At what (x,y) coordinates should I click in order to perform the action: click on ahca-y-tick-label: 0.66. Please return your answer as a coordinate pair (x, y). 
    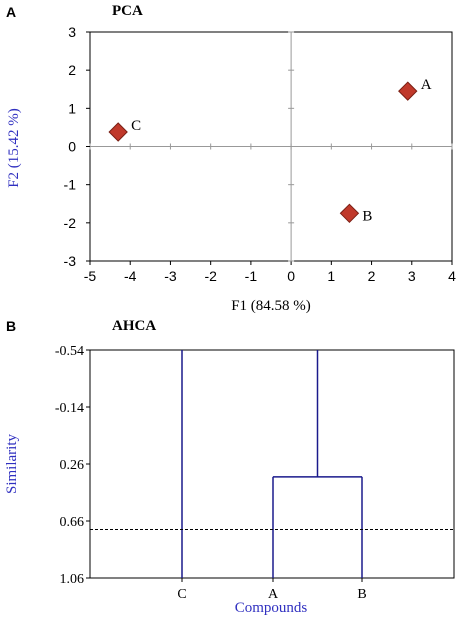
    Looking at the image, I should click on (72, 522).